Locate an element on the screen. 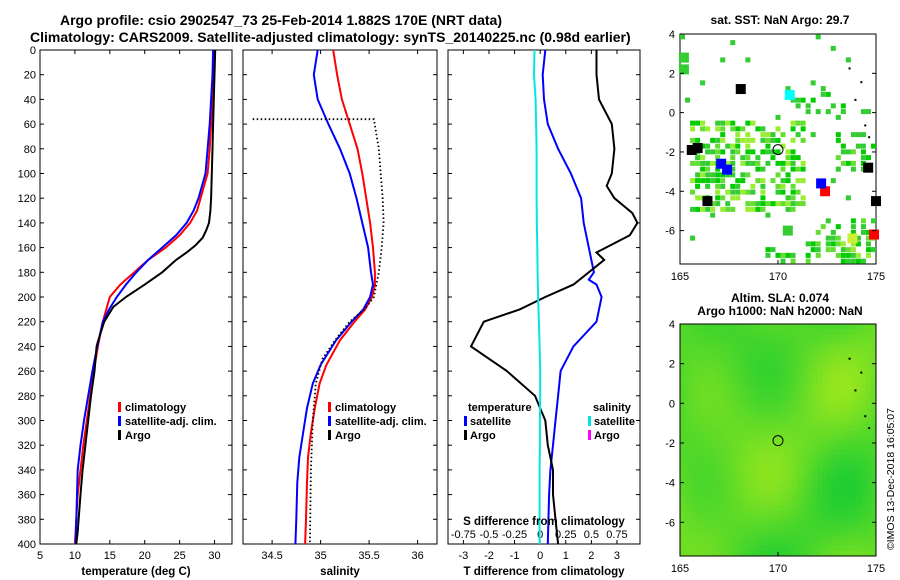 The height and width of the screenshot is (580, 900). x-tick-label: -3 is located at coordinates (463, 556).